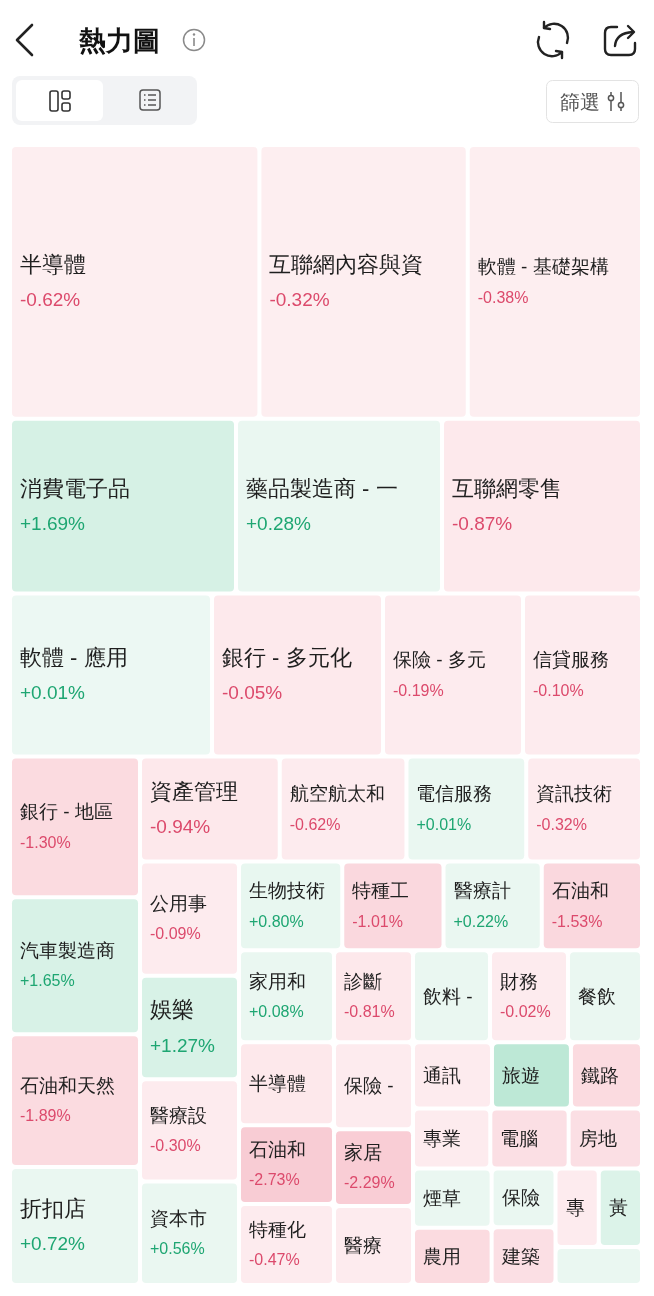  Describe the element at coordinates (481, 921) in the screenshot. I see `tile-value: +0.22%` at that location.